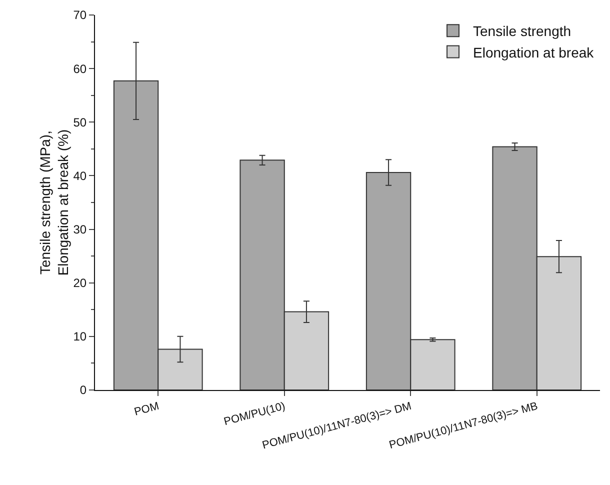  Describe the element at coordinates (80, 283) in the screenshot. I see `y-tick-label: 20` at that location.